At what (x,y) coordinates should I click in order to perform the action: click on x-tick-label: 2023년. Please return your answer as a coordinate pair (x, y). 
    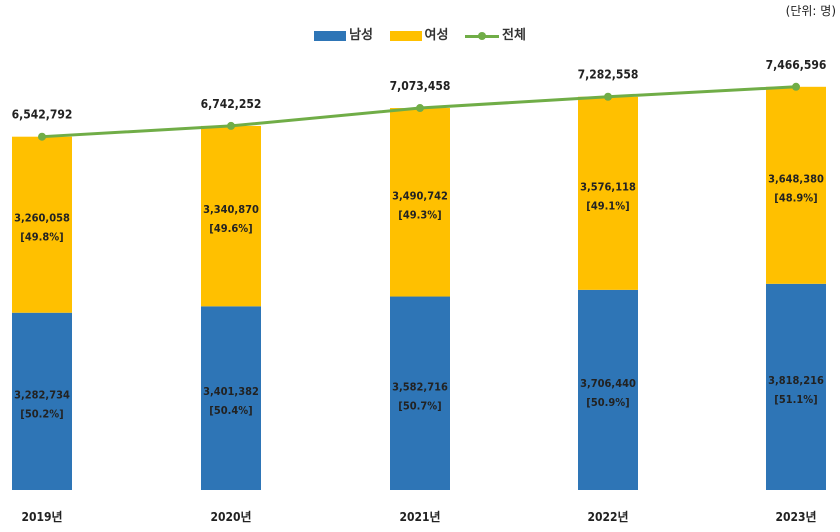
    Looking at the image, I should click on (795, 517).